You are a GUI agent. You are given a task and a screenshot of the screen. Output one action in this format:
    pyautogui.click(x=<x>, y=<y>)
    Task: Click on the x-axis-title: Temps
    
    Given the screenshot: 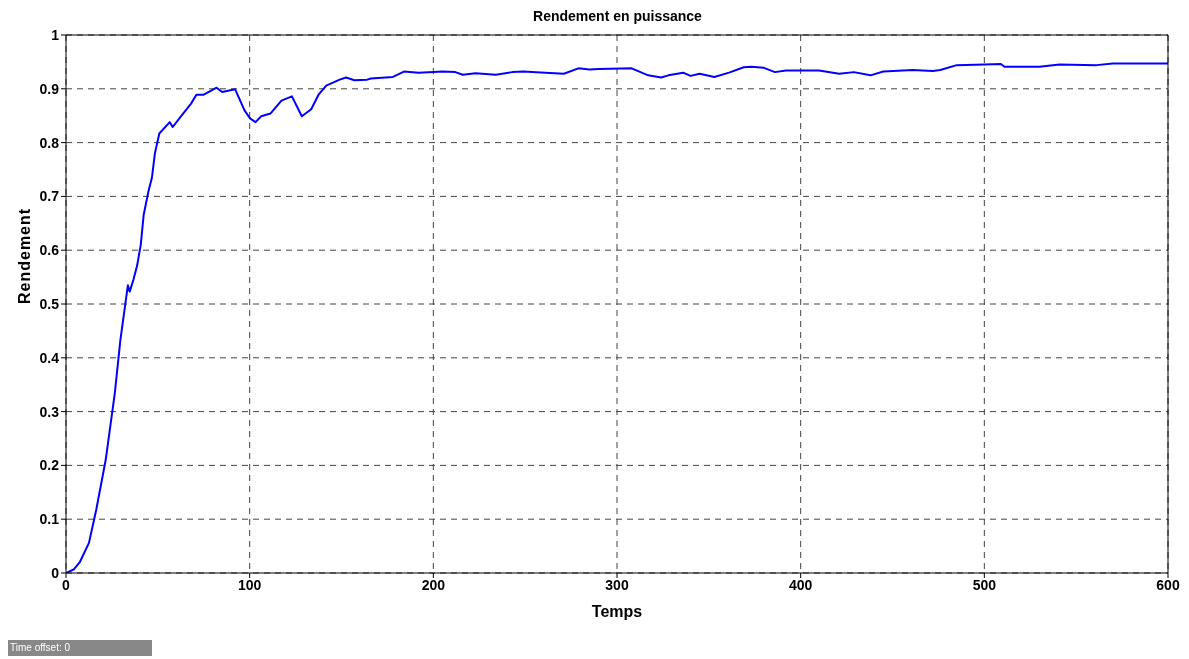 What is the action you would take?
    pyautogui.click(x=617, y=611)
    